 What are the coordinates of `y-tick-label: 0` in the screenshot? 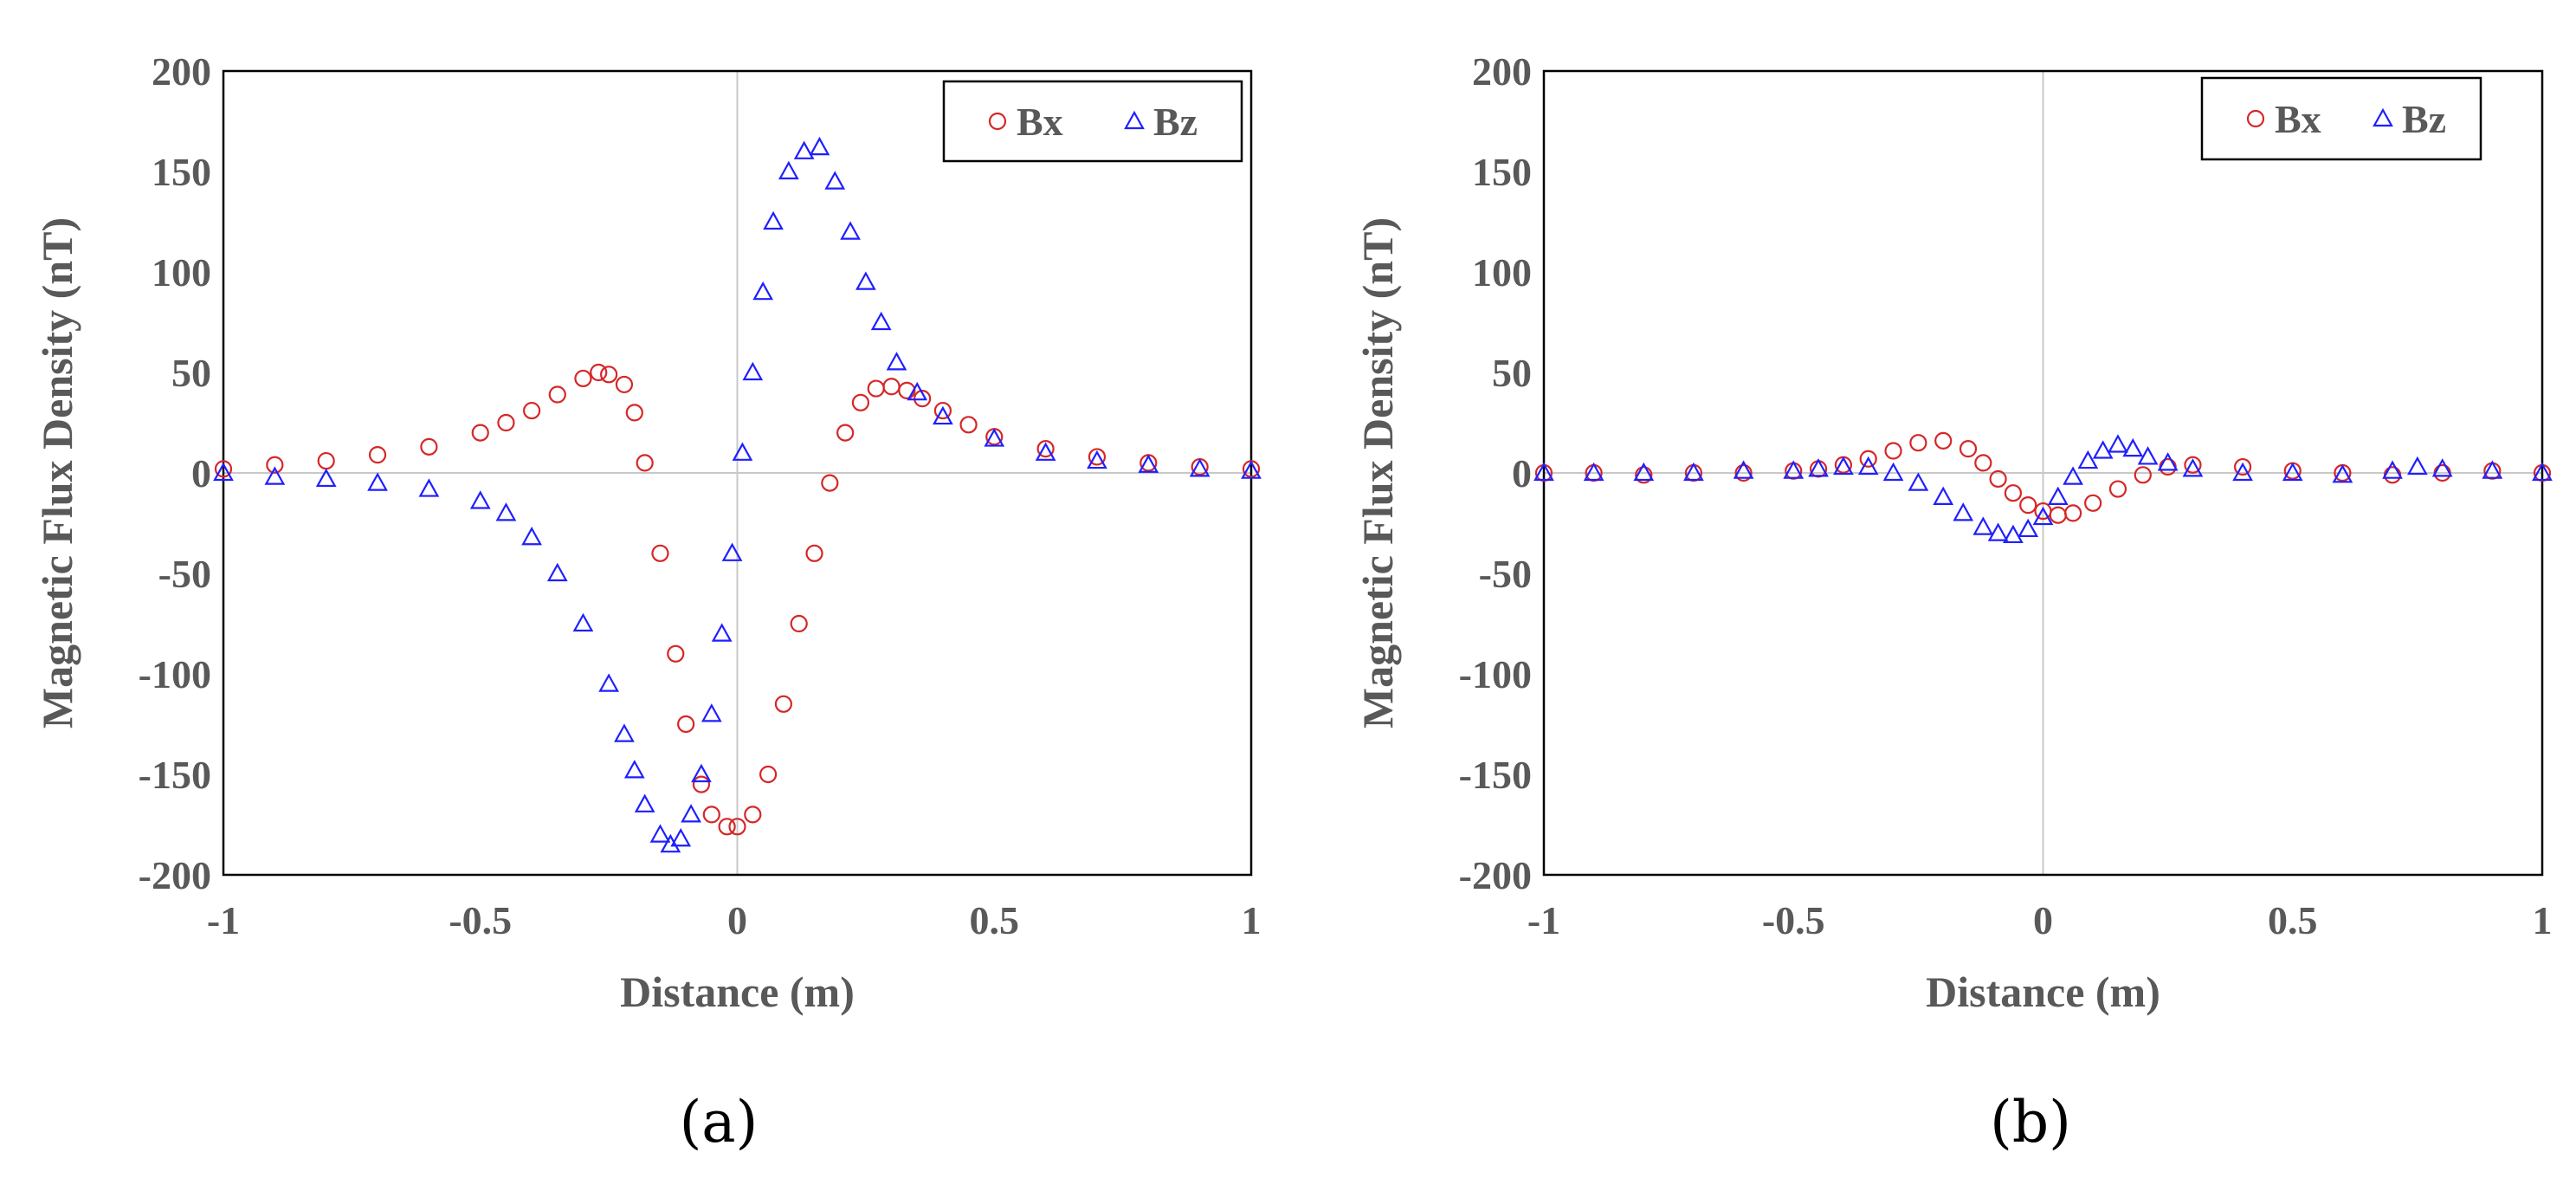 It's located at (201, 473).